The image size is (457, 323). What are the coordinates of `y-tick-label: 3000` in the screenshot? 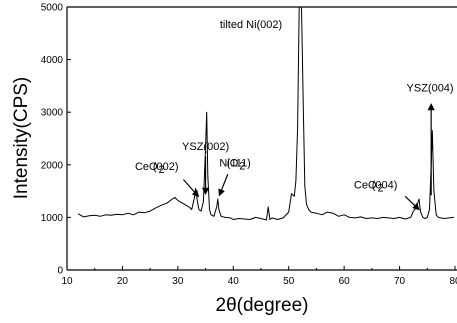 It's located at (52, 113).